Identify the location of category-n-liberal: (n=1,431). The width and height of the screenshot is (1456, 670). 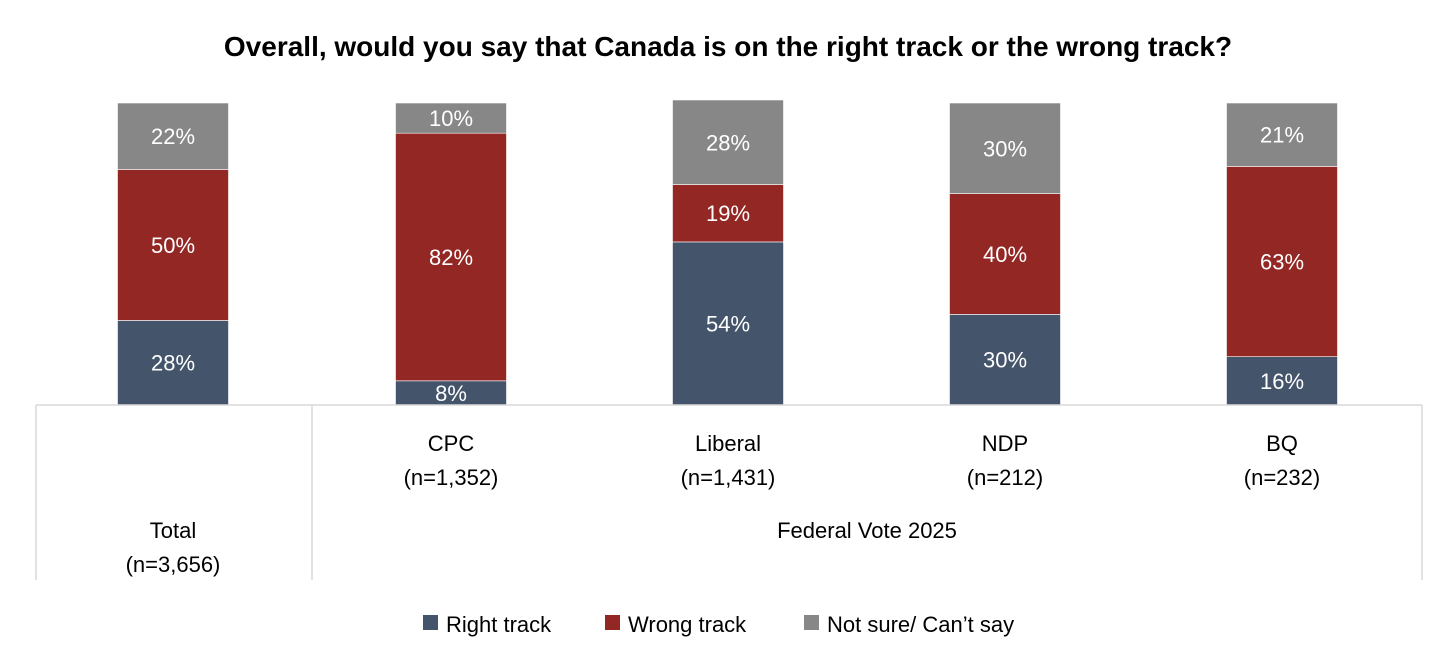
(728, 477).